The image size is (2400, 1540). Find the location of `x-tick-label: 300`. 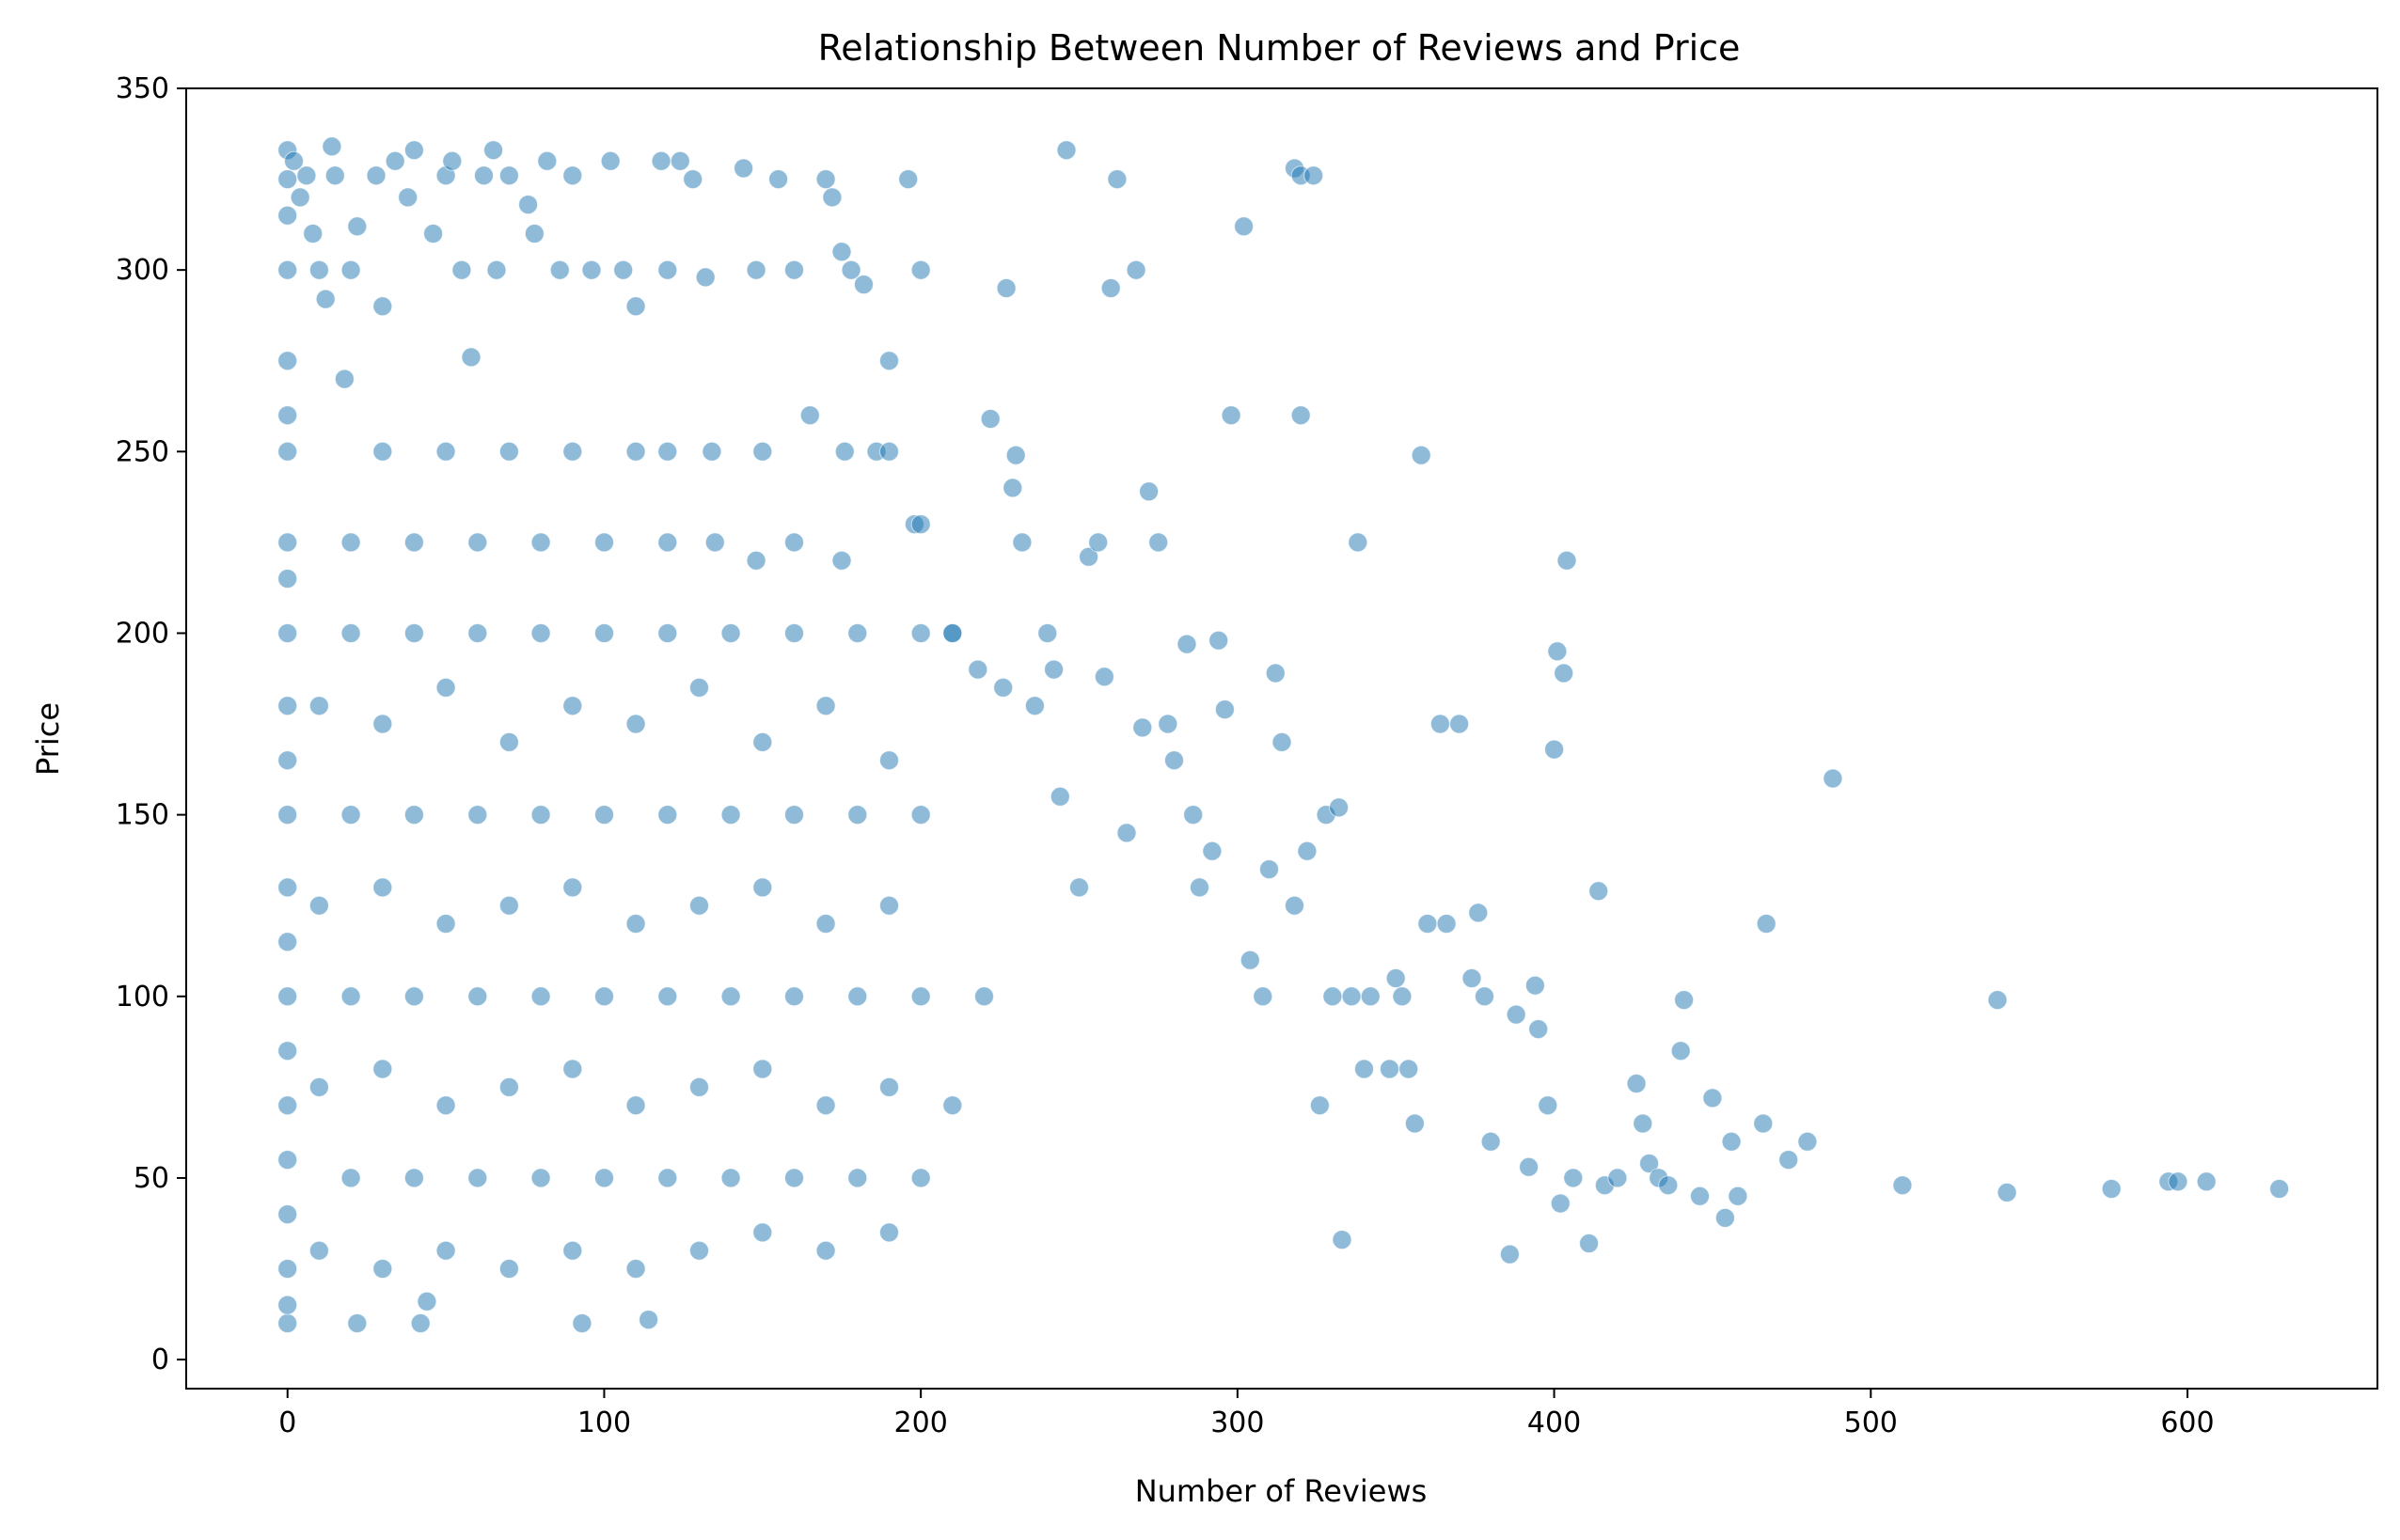

x-tick-label: 300 is located at coordinates (1237, 1423).